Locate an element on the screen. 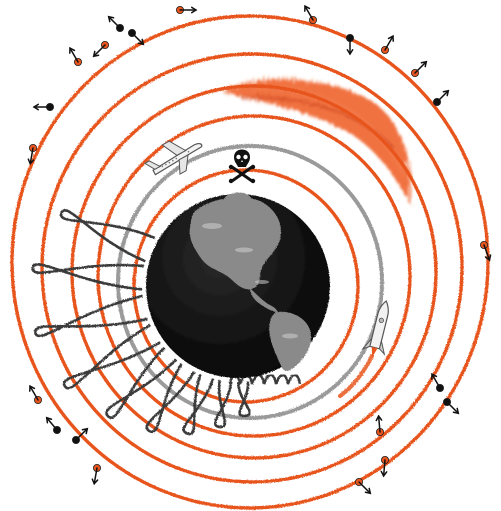 The width and height of the screenshot is (501, 511). continent-north-america is located at coordinates (235, 243).